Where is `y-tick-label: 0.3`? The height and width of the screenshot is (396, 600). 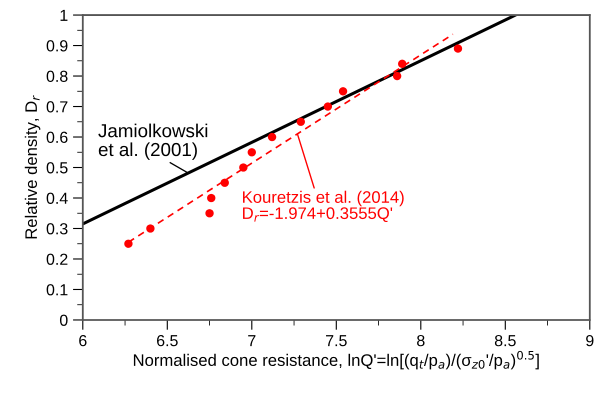 y-tick-label: 0.3 is located at coordinates (57, 228).